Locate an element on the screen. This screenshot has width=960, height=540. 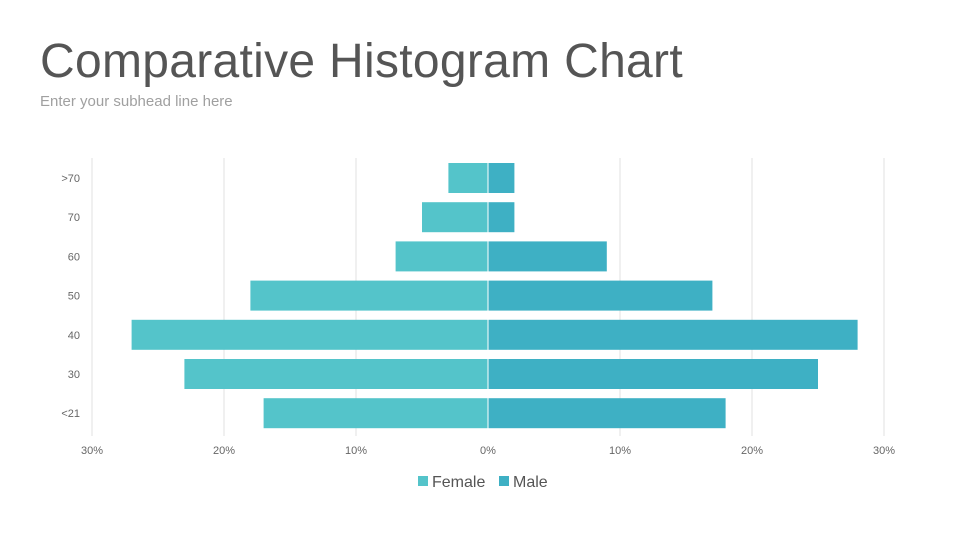
y-tick-label: <21 is located at coordinates (70, 414).